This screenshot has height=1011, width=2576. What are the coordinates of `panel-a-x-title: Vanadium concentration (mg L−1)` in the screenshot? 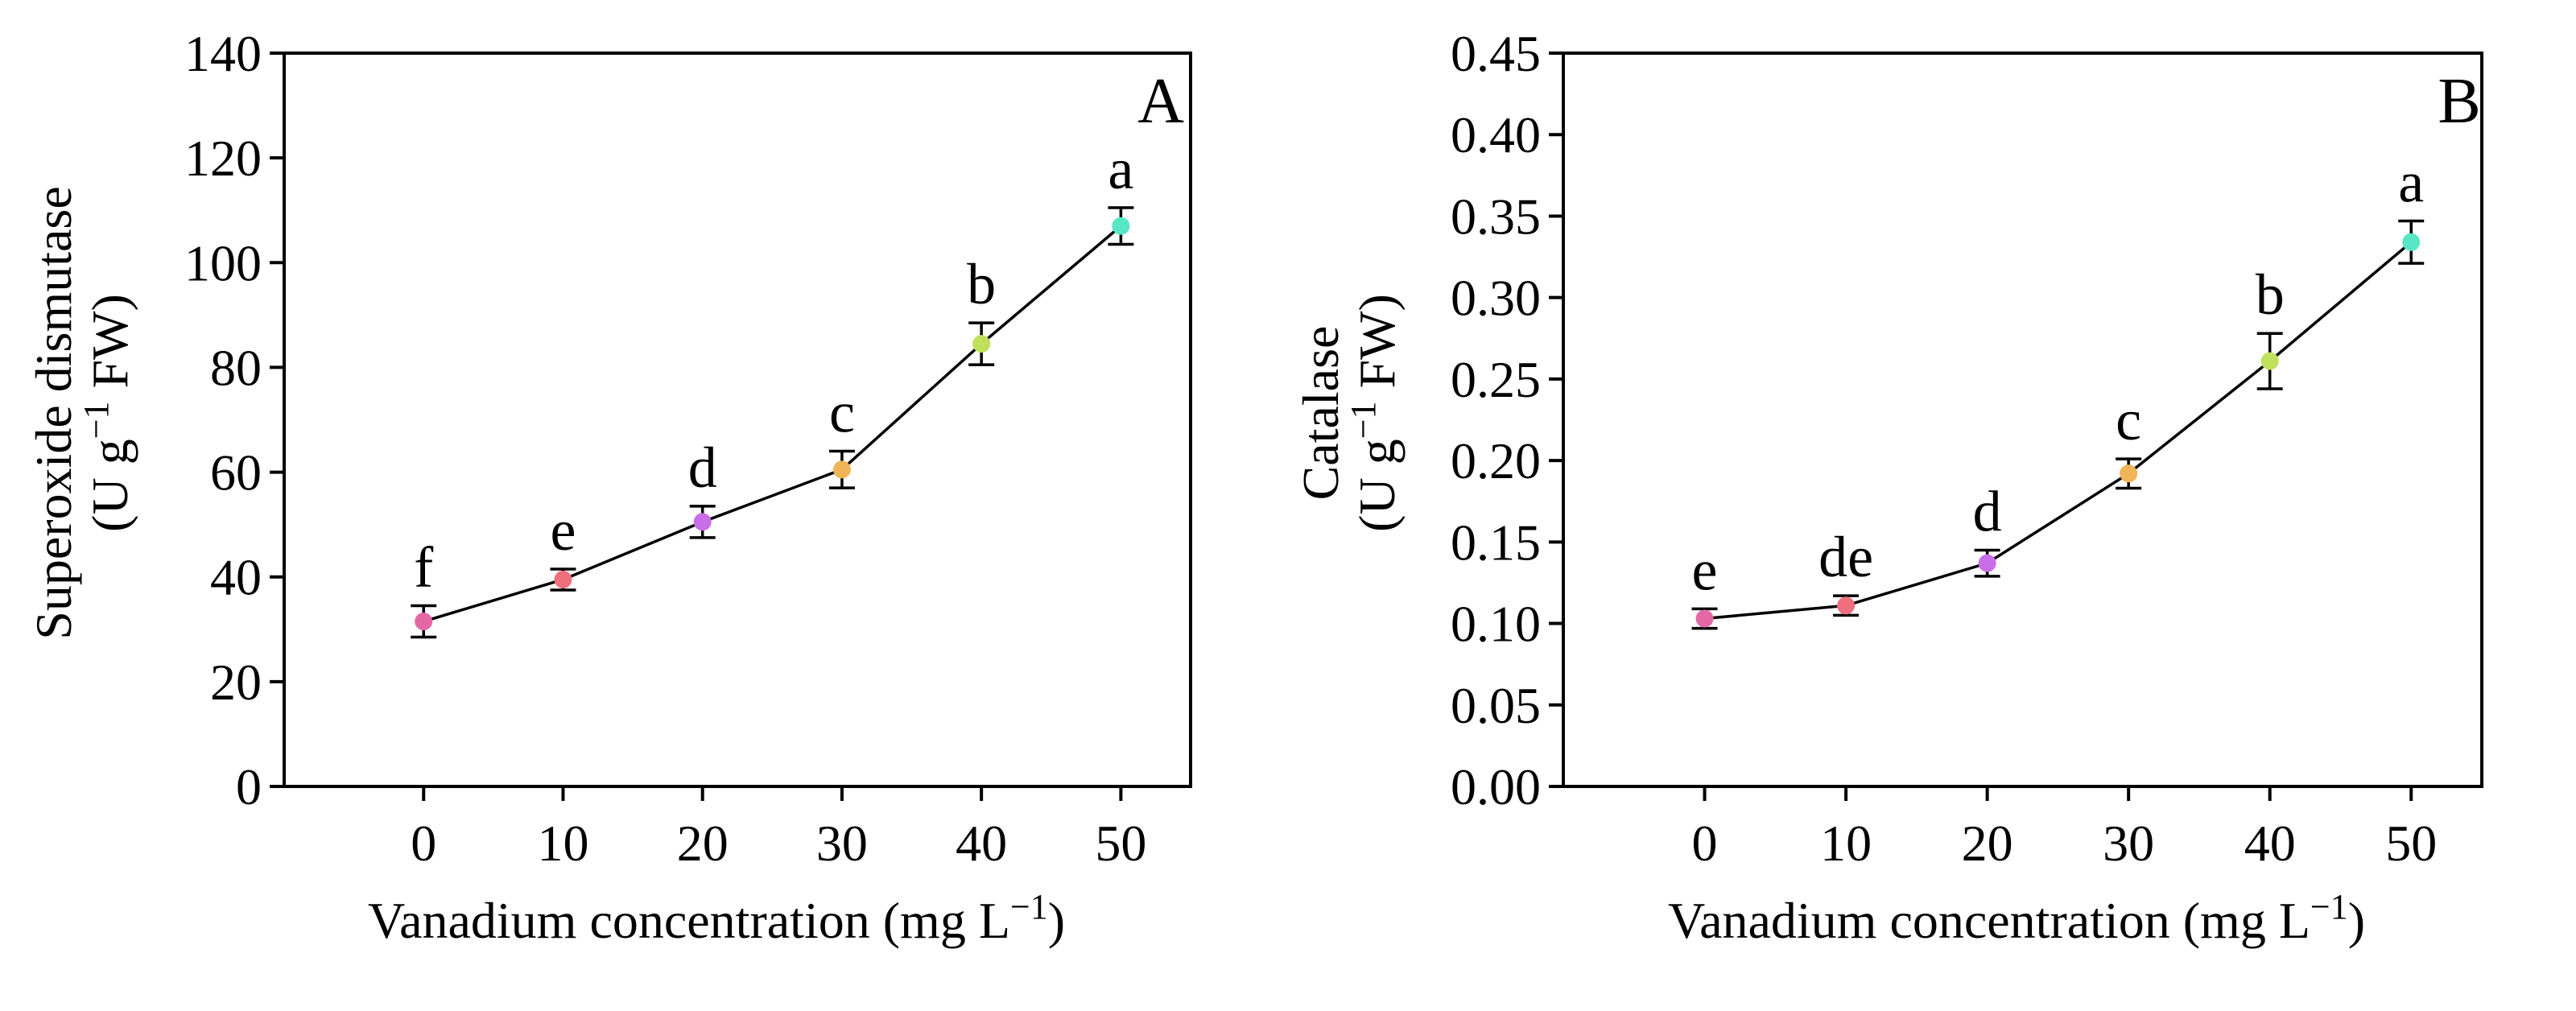 It's located at (716, 918).